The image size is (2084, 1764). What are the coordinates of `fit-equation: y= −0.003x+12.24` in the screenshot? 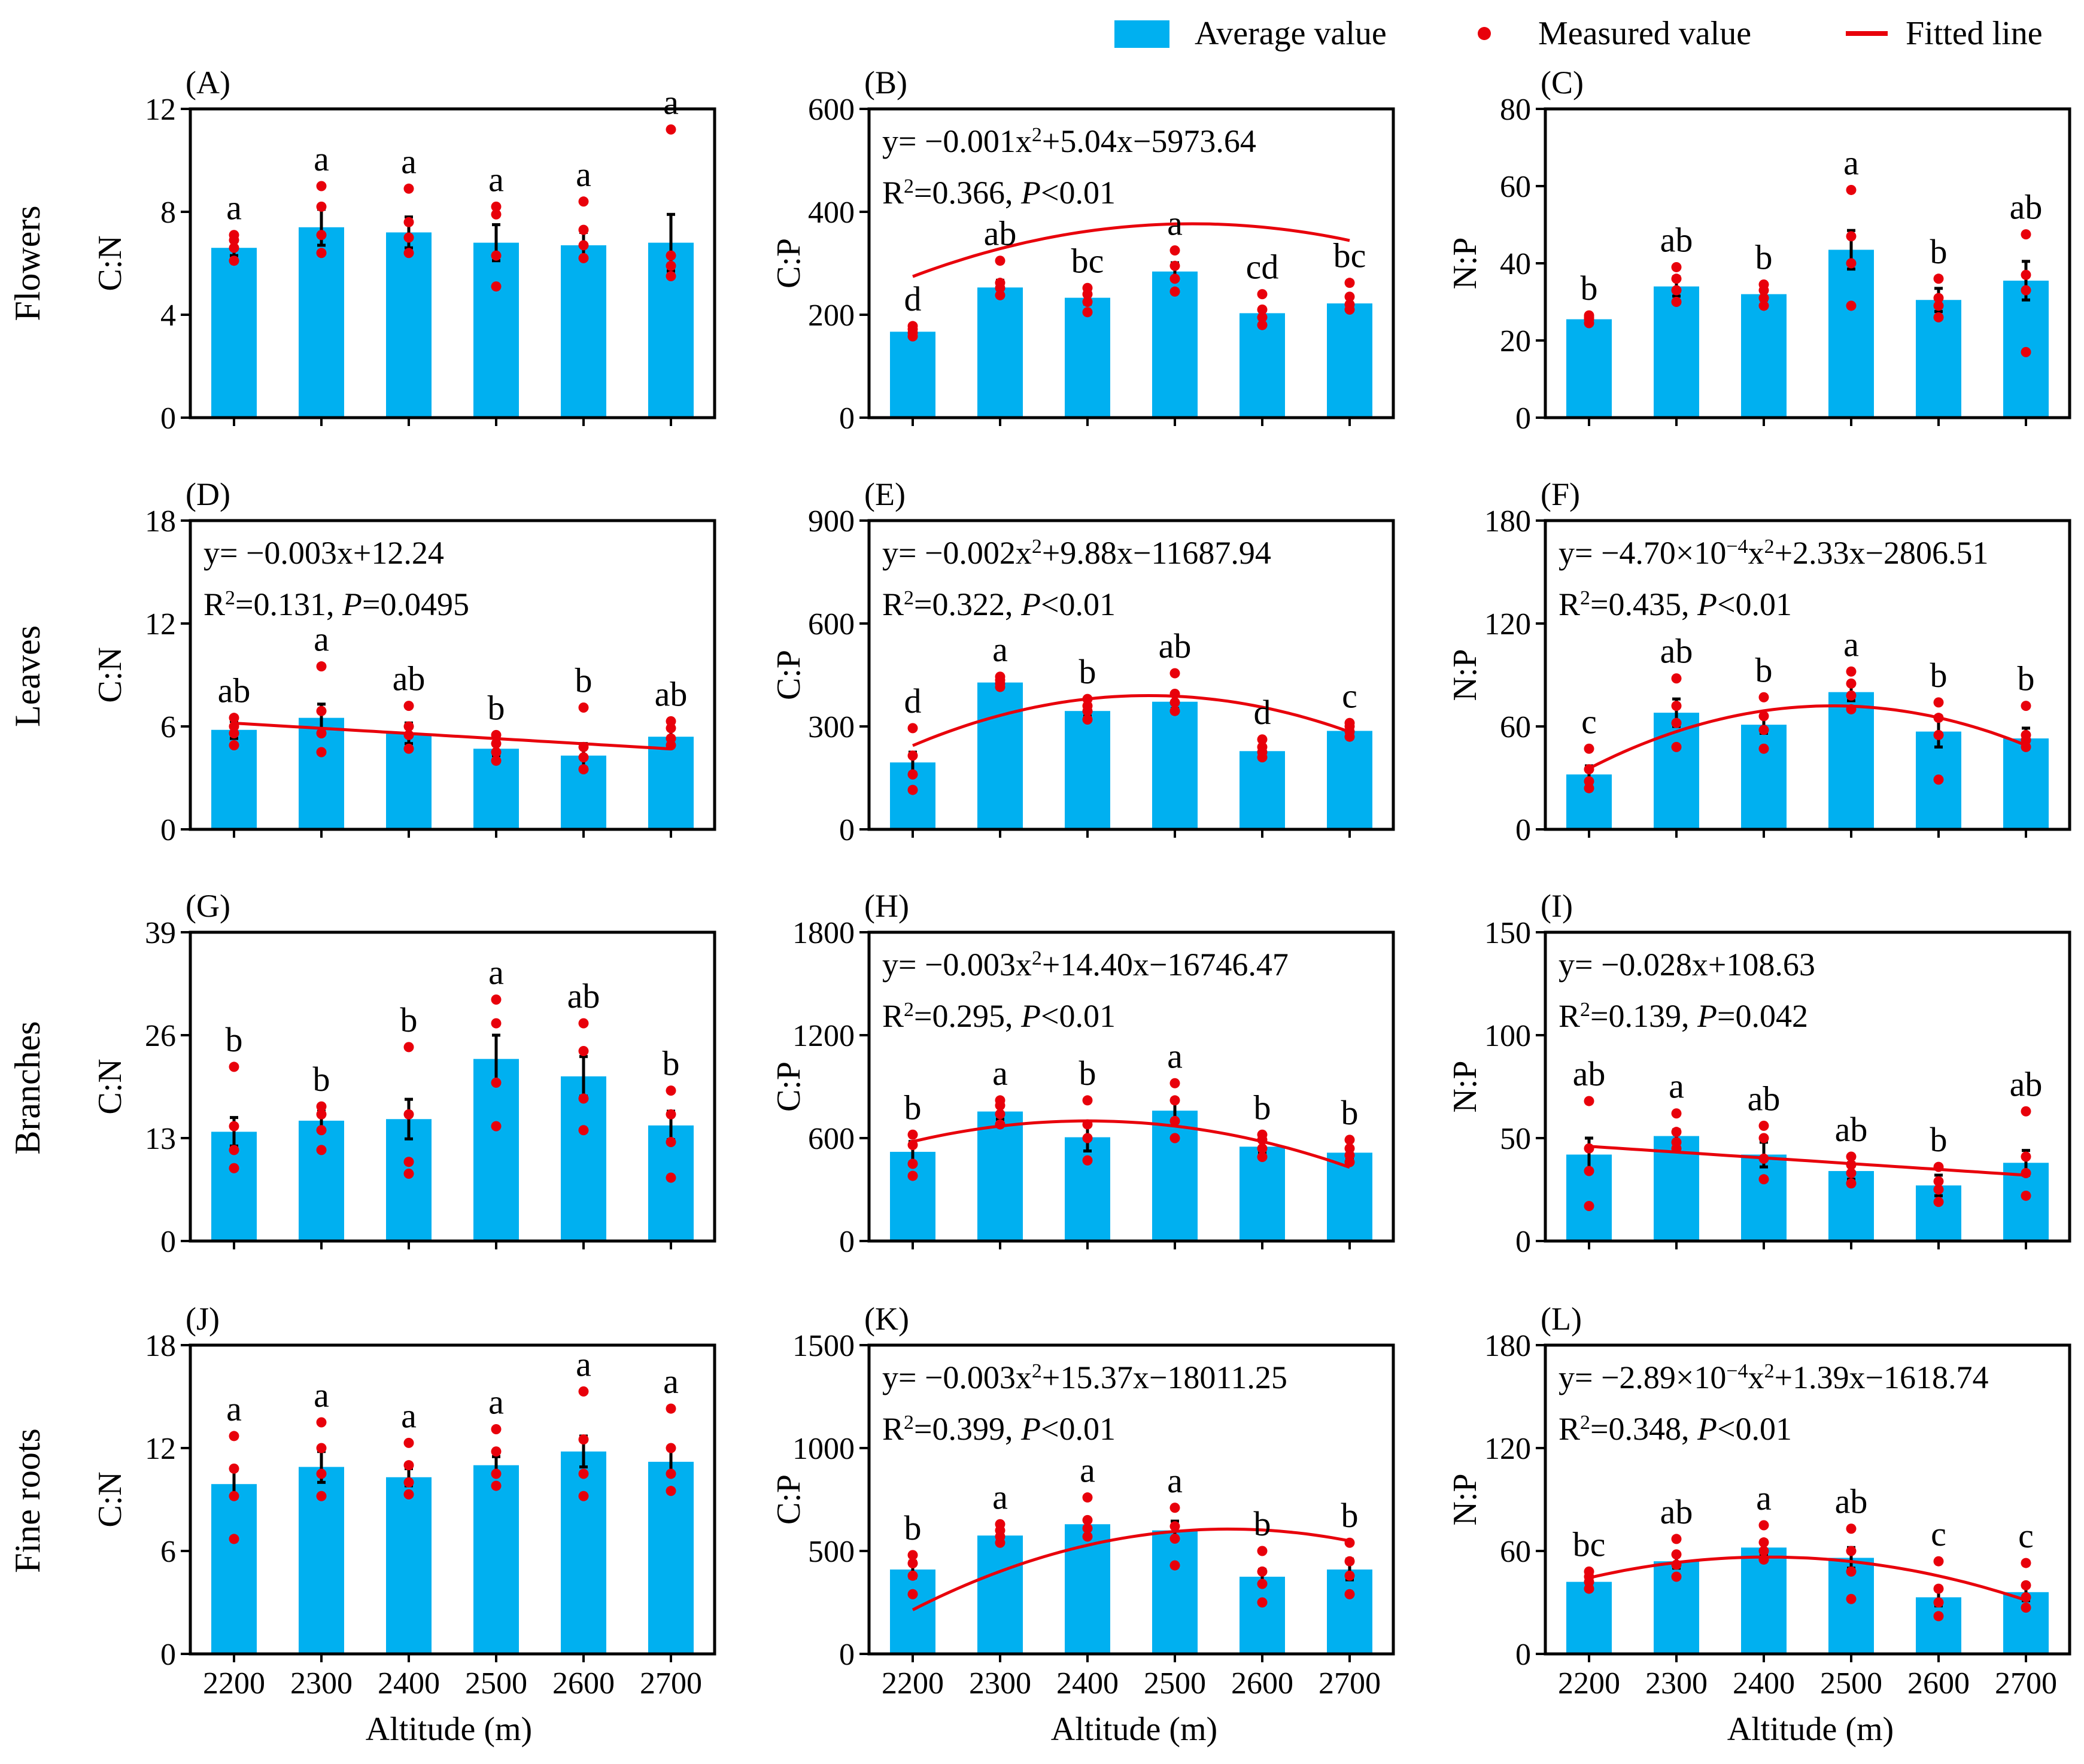 It's located at (324, 553).